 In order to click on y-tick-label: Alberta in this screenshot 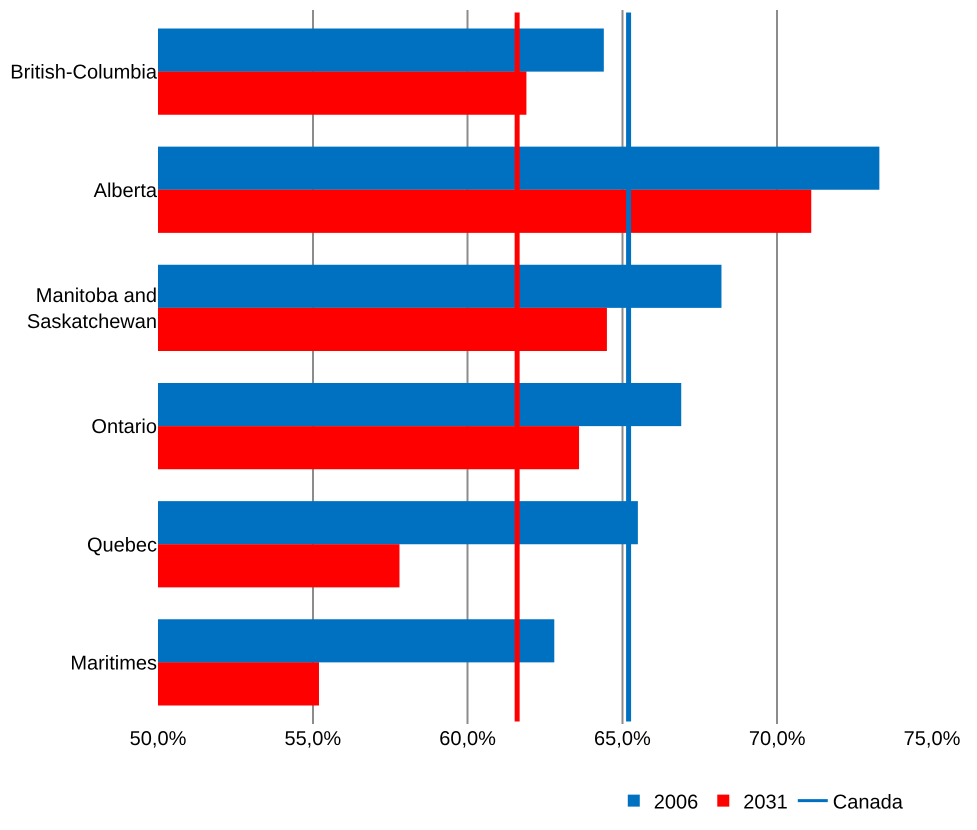, I will do `click(126, 191)`.